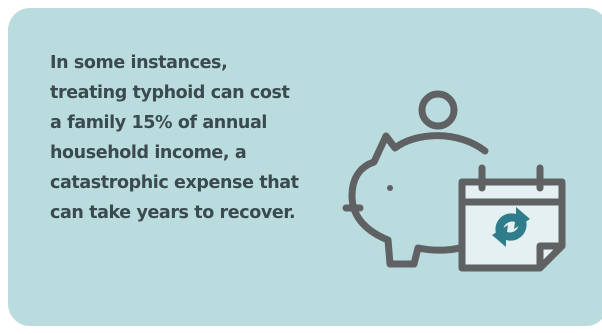  What do you see at coordinates (438, 110) in the screenshot?
I see `coin-icon` at bounding box center [438, 110].